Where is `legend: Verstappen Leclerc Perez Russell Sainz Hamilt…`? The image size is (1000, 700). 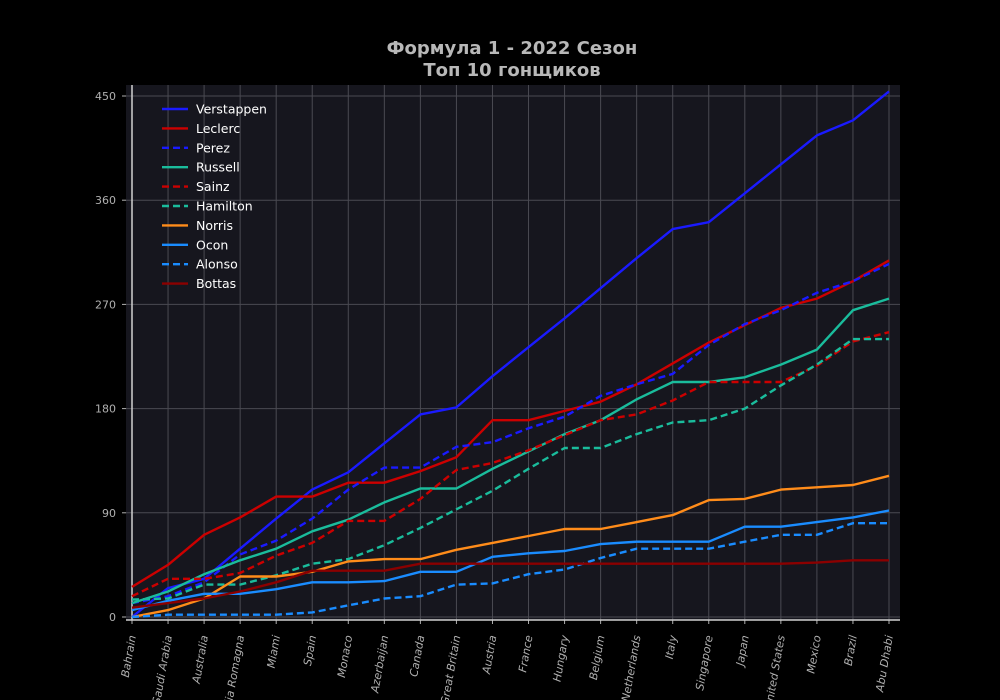
legend: Verstappen Leclerc Perez Russell Sainz Hamilt… is located at coordinates (214, 196).